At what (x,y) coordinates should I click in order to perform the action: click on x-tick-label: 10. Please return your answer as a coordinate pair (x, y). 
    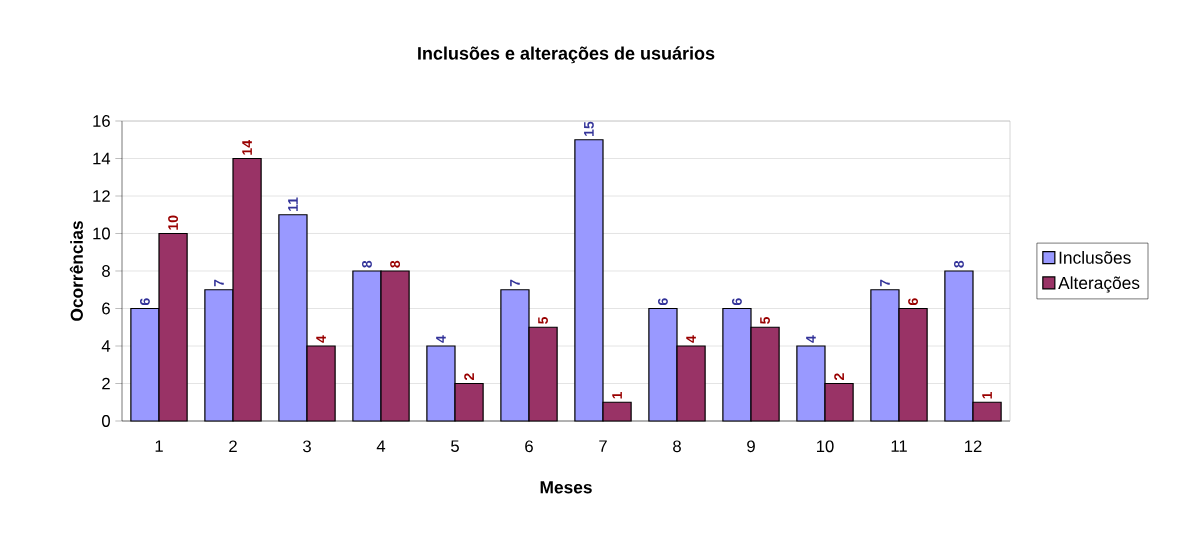
    Looking at the image, I should click on (825, 446).